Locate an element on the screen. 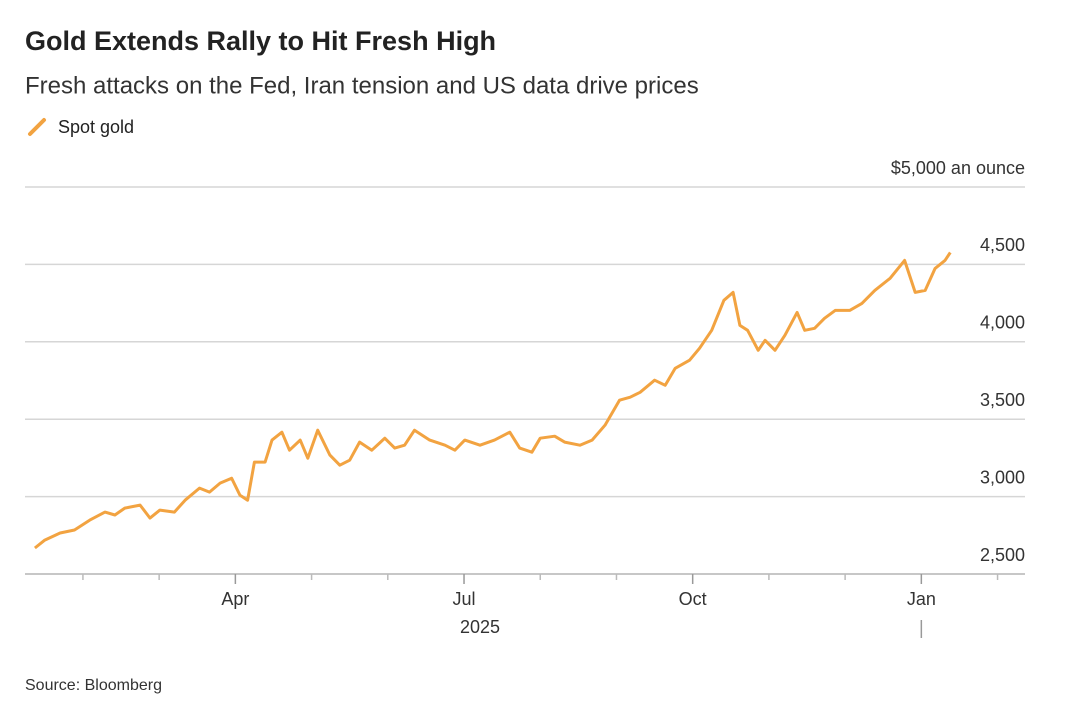 Image resolution: width=1070 pixels, height=702 pixels. y-tick-label: 2,500 is located at coordinates (1002, 555).